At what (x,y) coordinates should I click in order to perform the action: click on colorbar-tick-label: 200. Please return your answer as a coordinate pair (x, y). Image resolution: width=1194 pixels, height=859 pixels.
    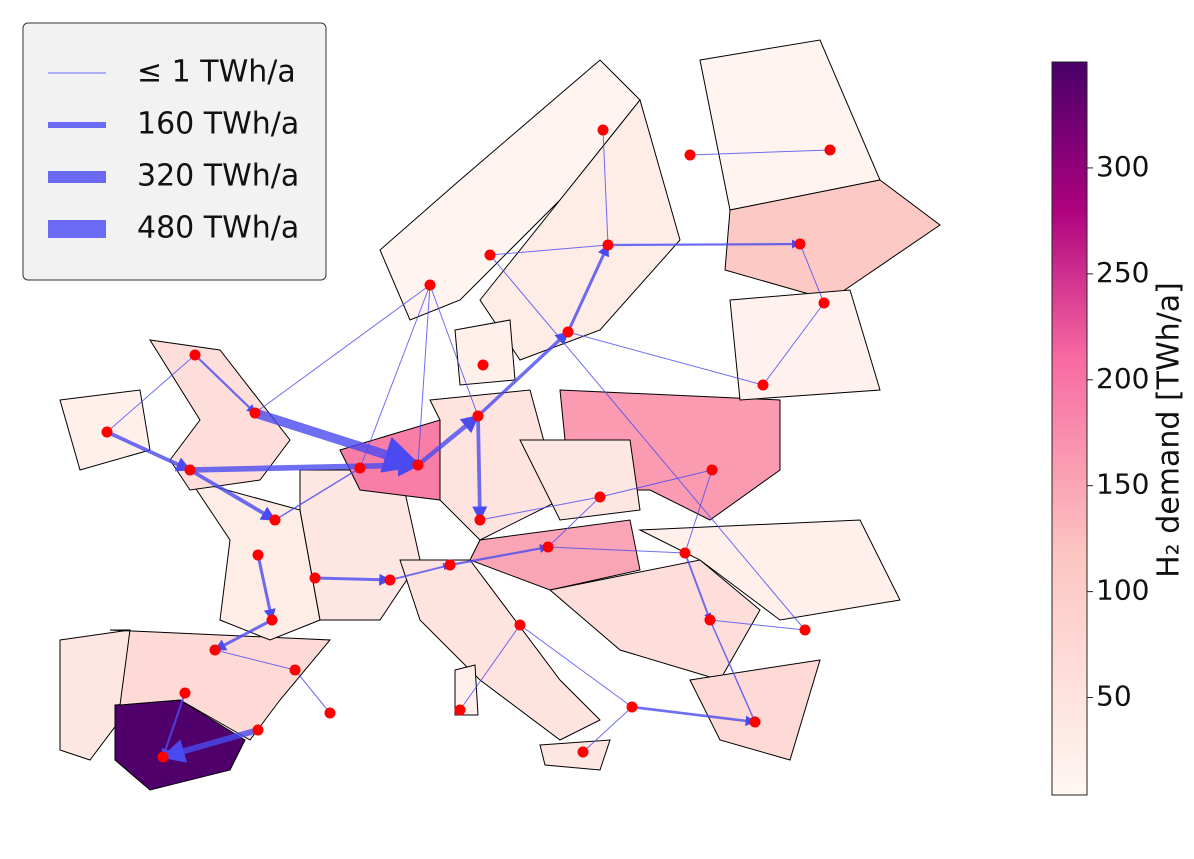
    Looking at the image, I should click on (1122, 378).